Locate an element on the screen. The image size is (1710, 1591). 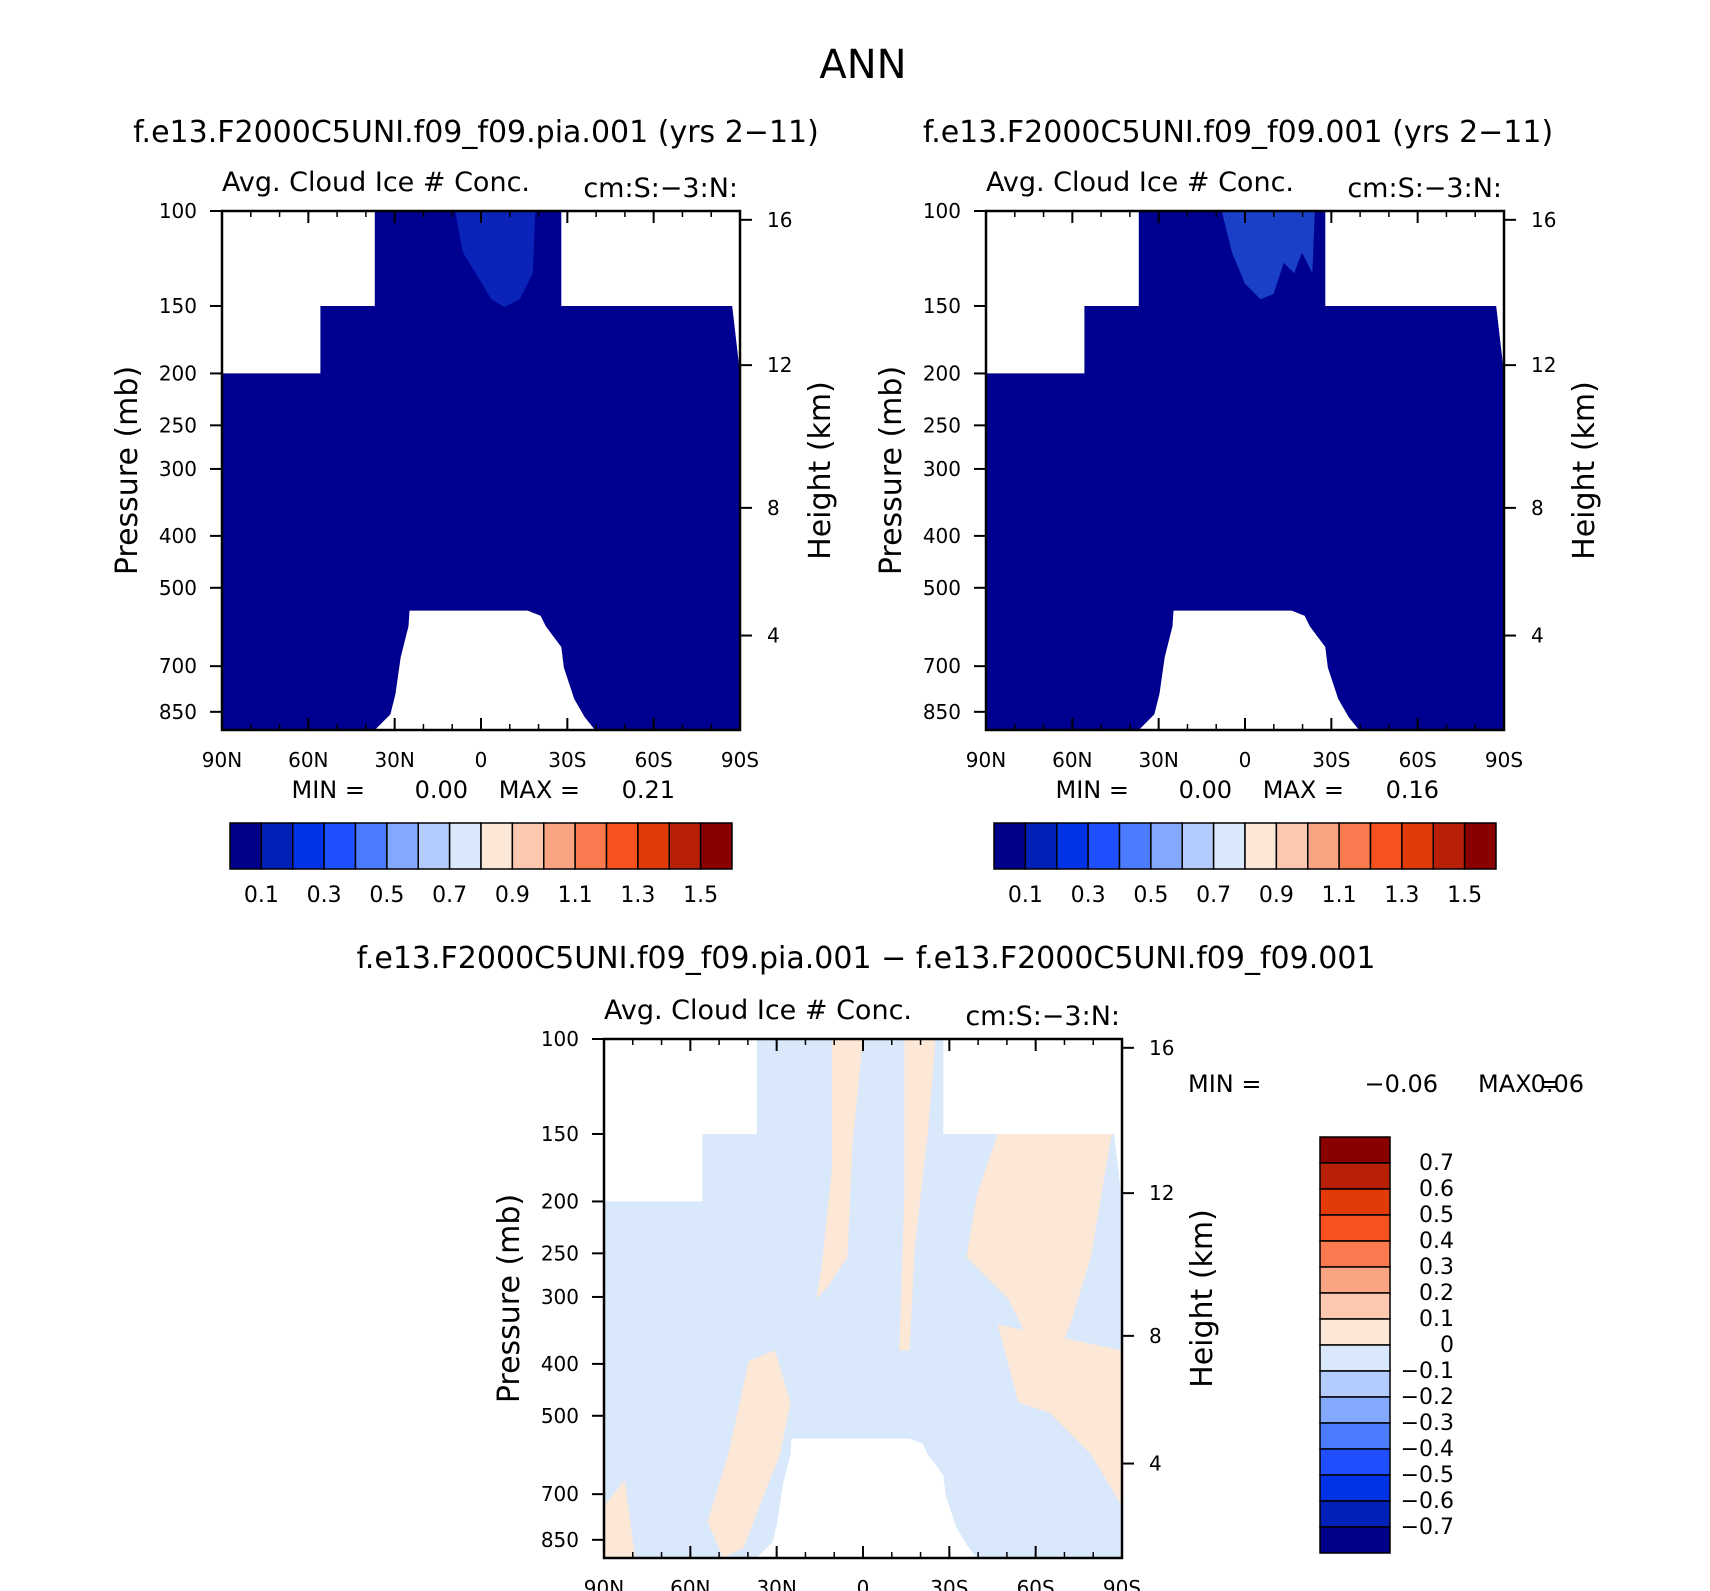
x-tick-label-2-4: 30S is located at coordinates (1331, 760).